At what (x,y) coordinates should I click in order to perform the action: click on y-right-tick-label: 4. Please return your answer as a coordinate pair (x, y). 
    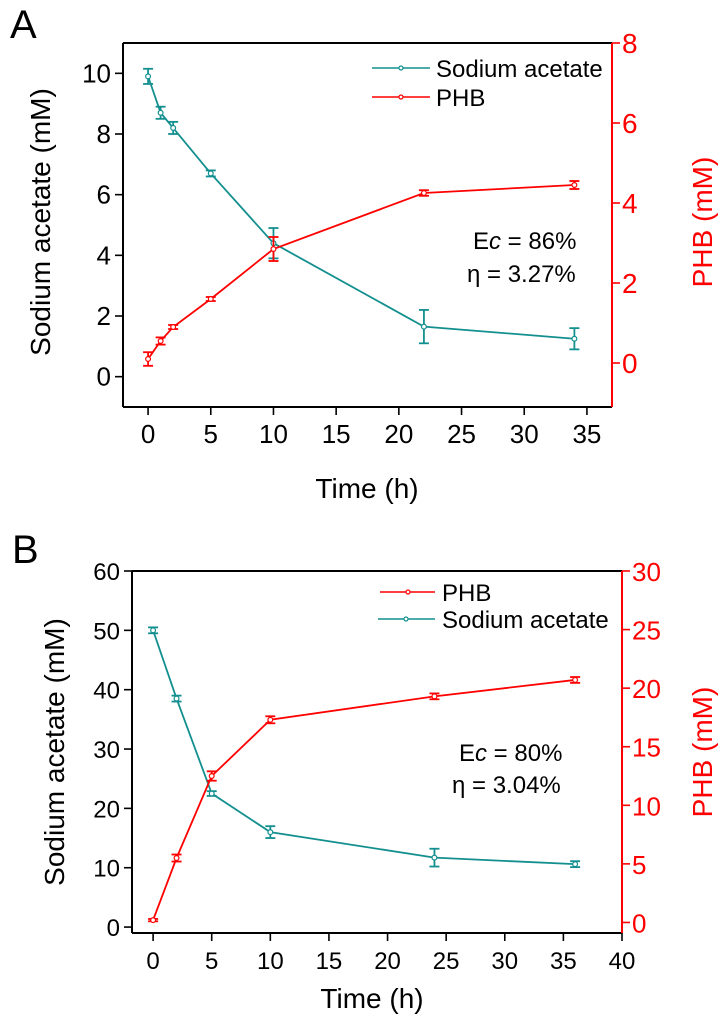
    Looking at the image, I should click on (630, 203).